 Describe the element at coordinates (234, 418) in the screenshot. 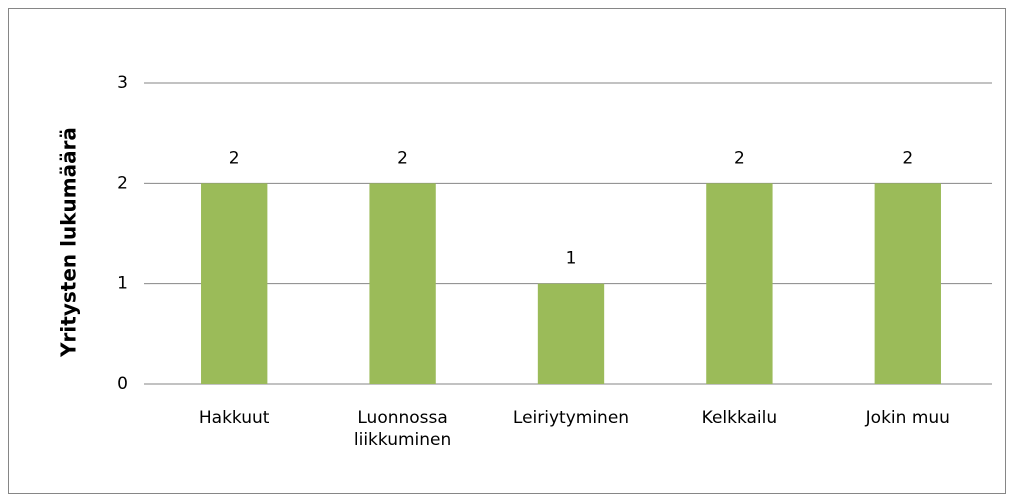

I see `x-tick-label: Hakkuut` at that location.